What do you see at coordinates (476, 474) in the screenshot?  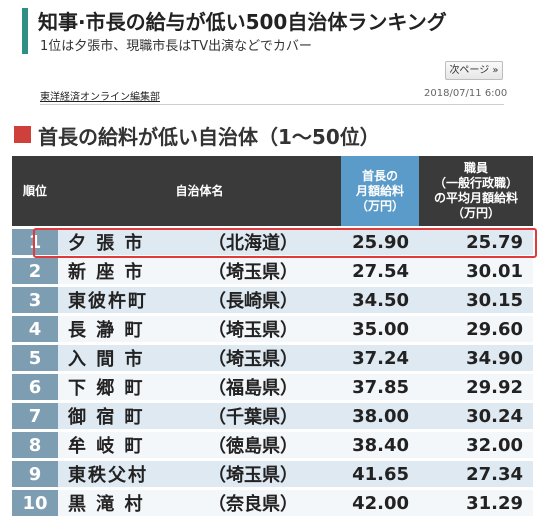 I see `staff-salary-cell: 27.34` at bounding box center [476, 474].